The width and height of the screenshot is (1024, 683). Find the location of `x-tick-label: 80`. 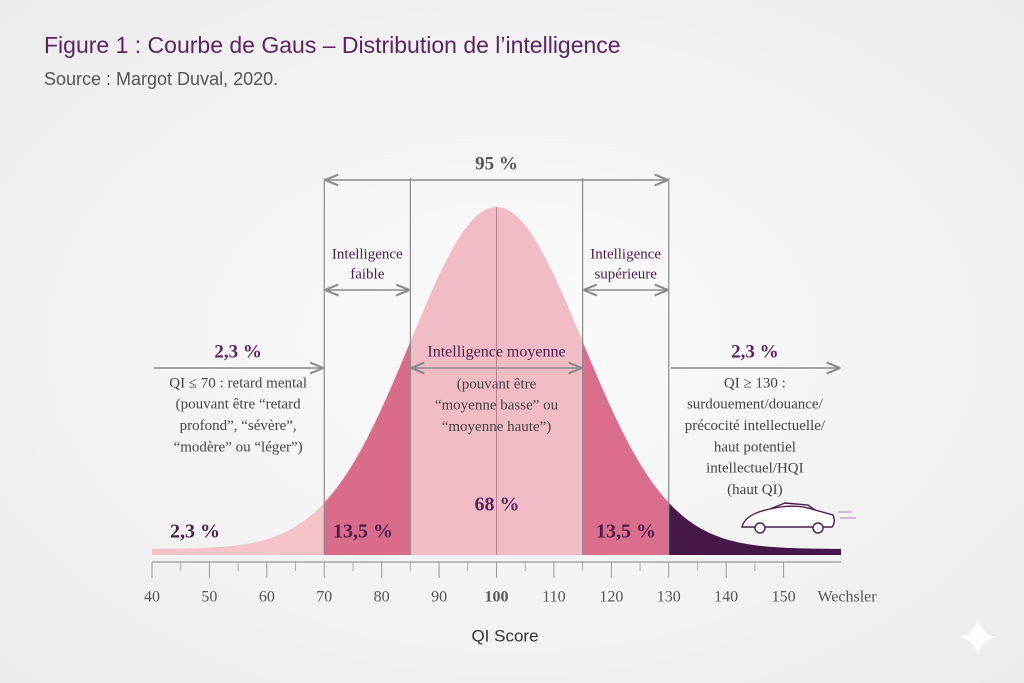

x-tick-label: 80 is located at coordinates (382, 597).